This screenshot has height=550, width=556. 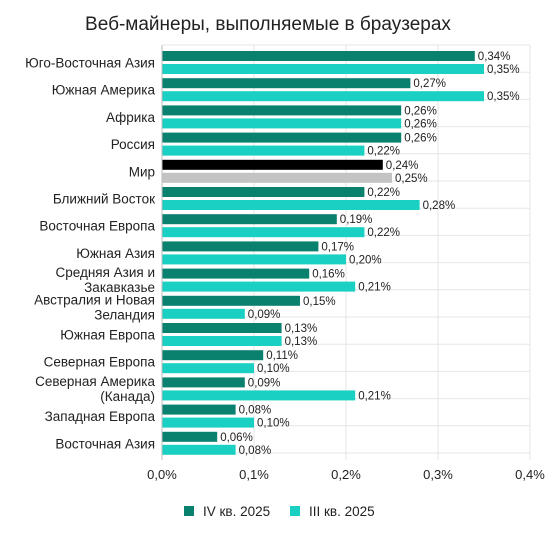 What do you see at coordinates (105, 443) in the screenshot?
I see `category-label: Восточная Азия` at bounding box center [105, 443].